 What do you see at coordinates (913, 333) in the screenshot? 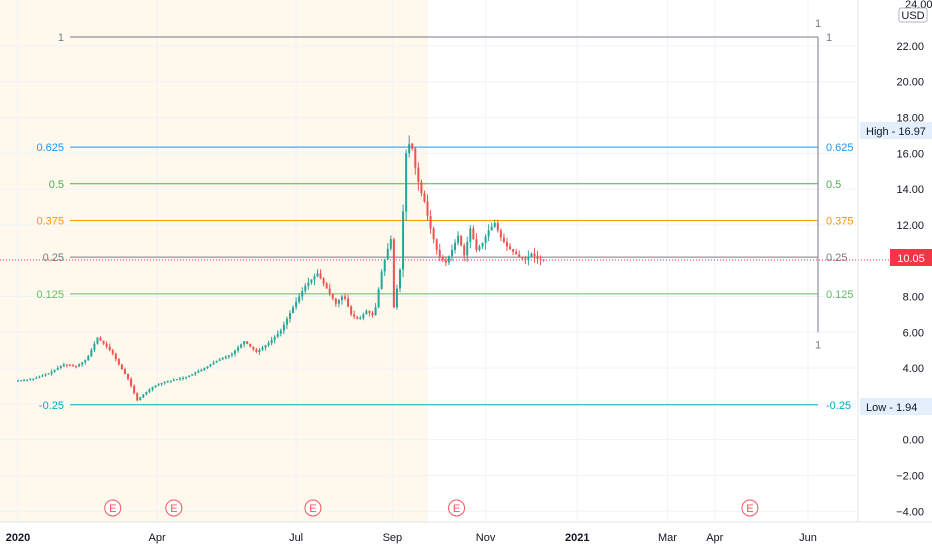
I see `price-tick-label: 6.00` at bounding box center [913, 333].